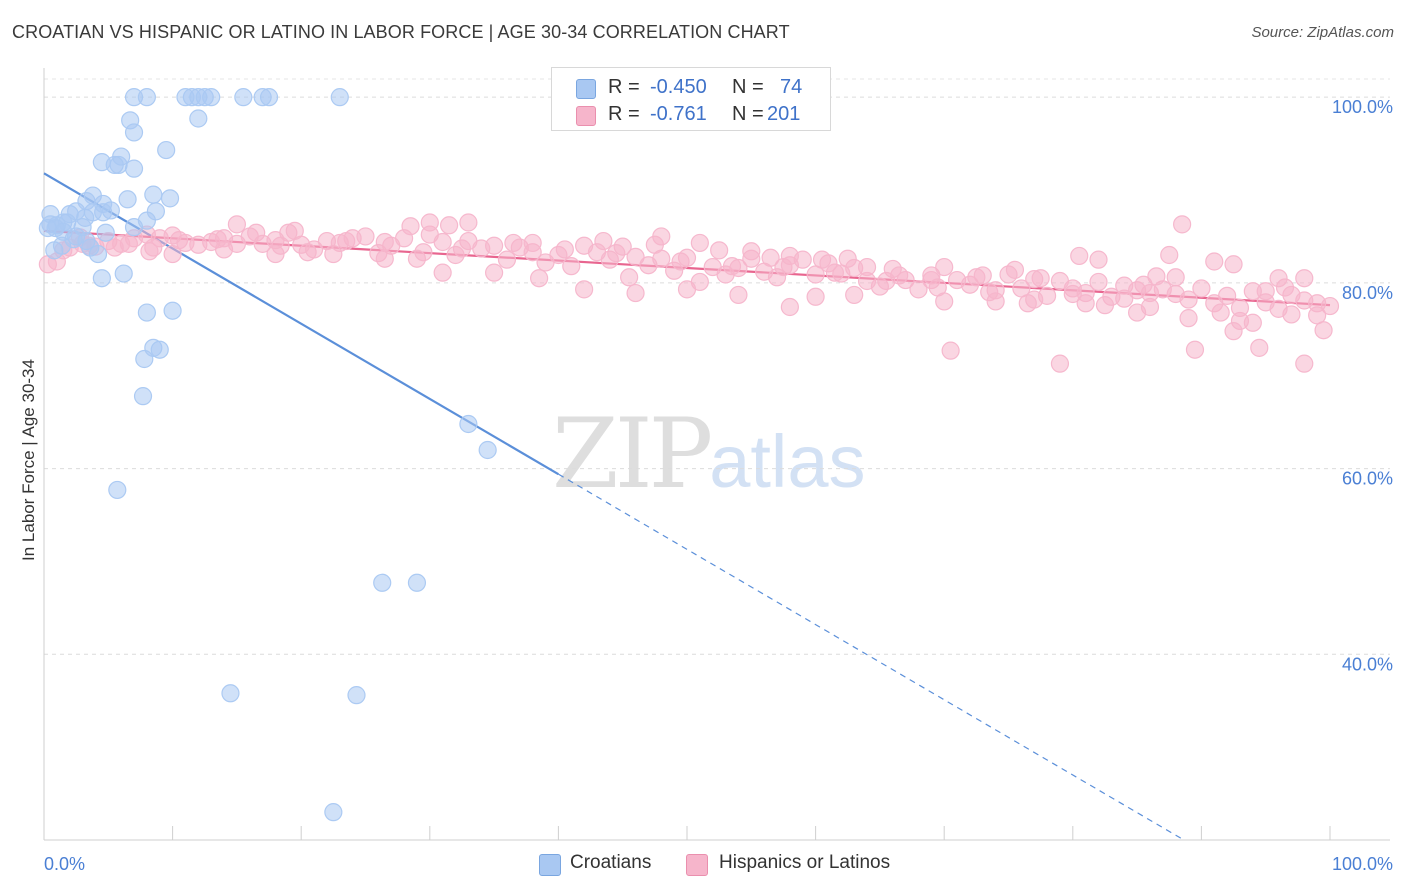 This screenshot has height=892, width=1406. Describe the element at coordinates (1367, 664) in the screenshot. I see `y-tick-label: 40.0%` at that location.